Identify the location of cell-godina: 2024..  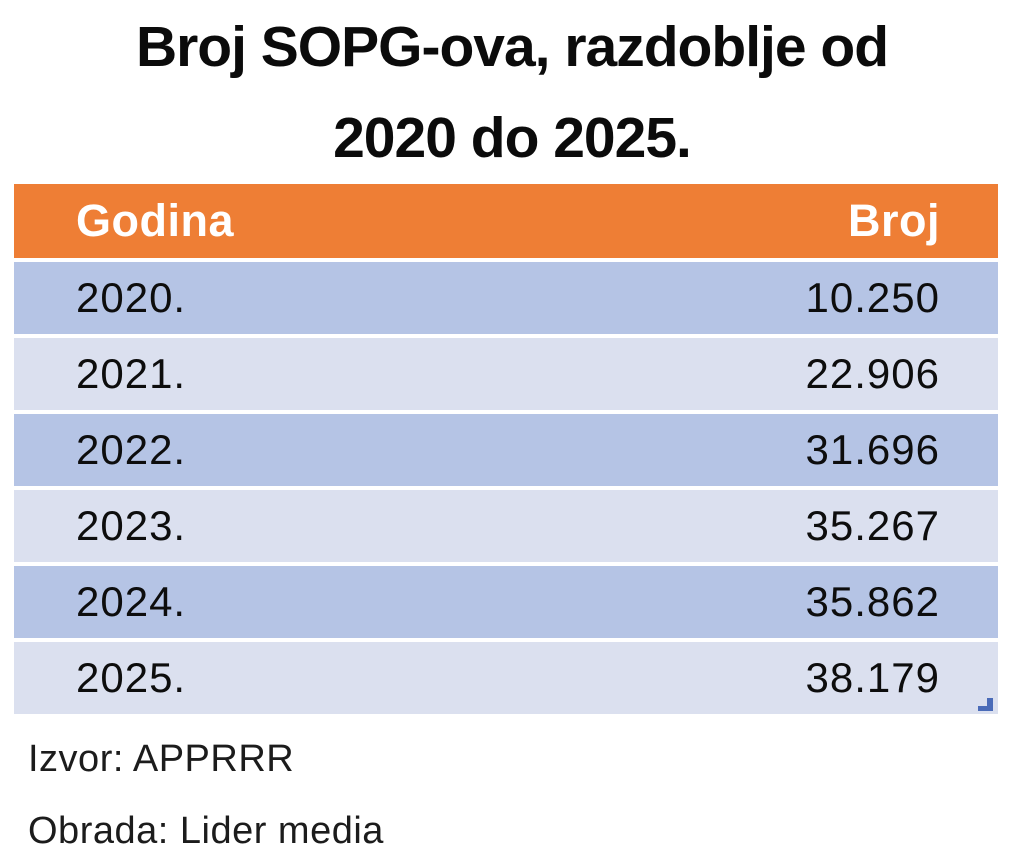
(131, 601).